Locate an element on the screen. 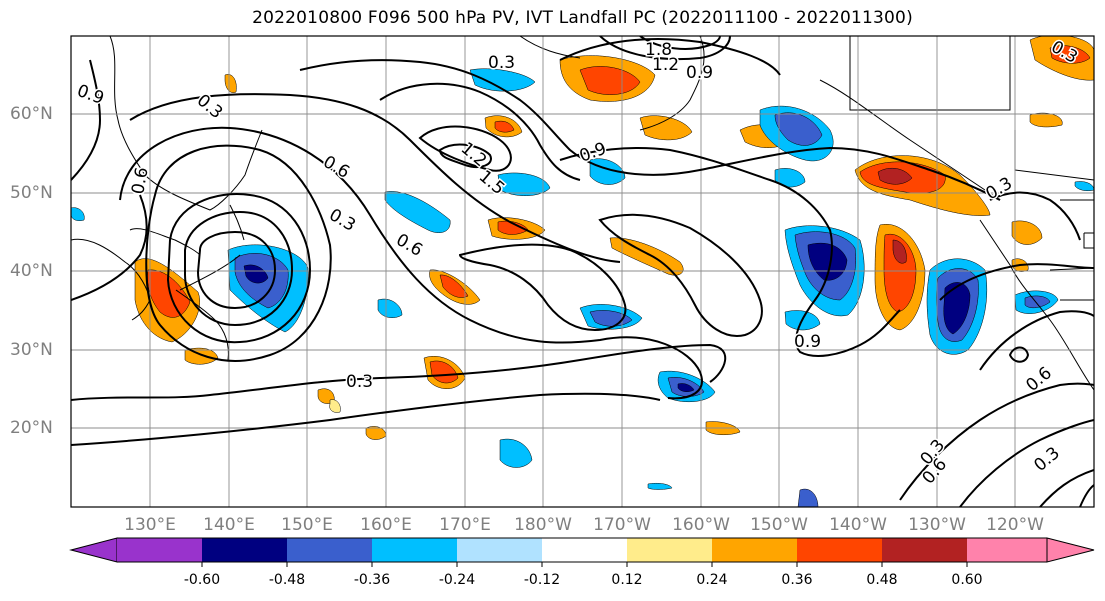 The image size is (1105, 601). lat-label: 50°N is located at coordinates (31, 193).